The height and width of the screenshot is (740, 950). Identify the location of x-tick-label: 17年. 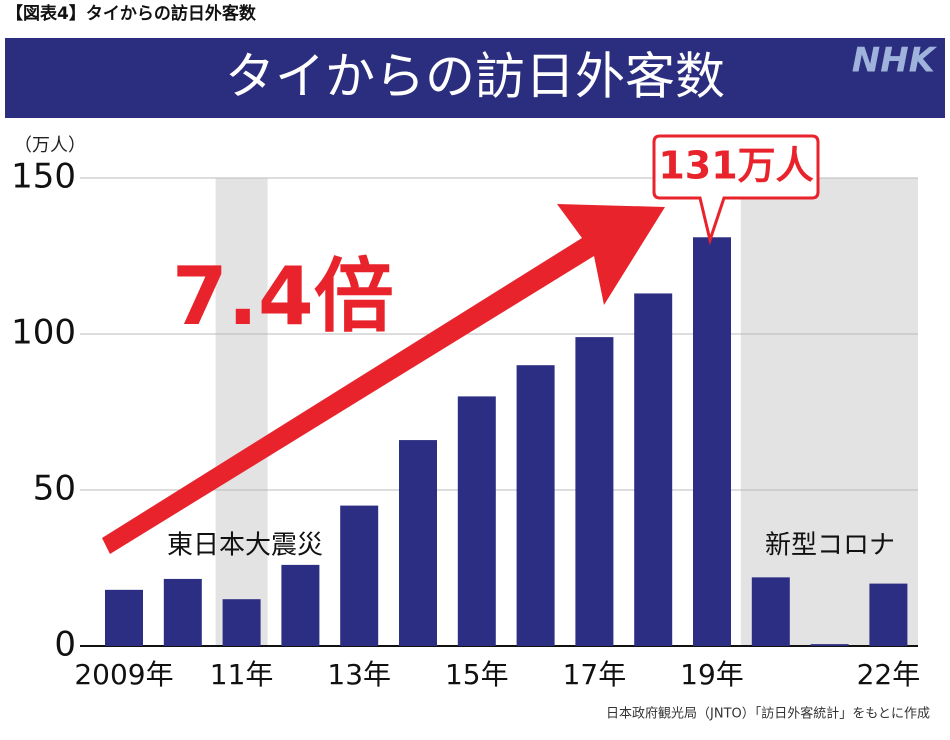
(595, 674).